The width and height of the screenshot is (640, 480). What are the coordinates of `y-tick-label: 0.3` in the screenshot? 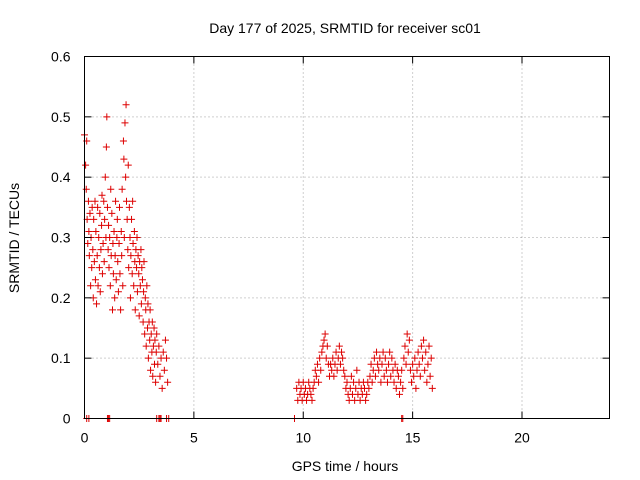 It's located at (61, 238).